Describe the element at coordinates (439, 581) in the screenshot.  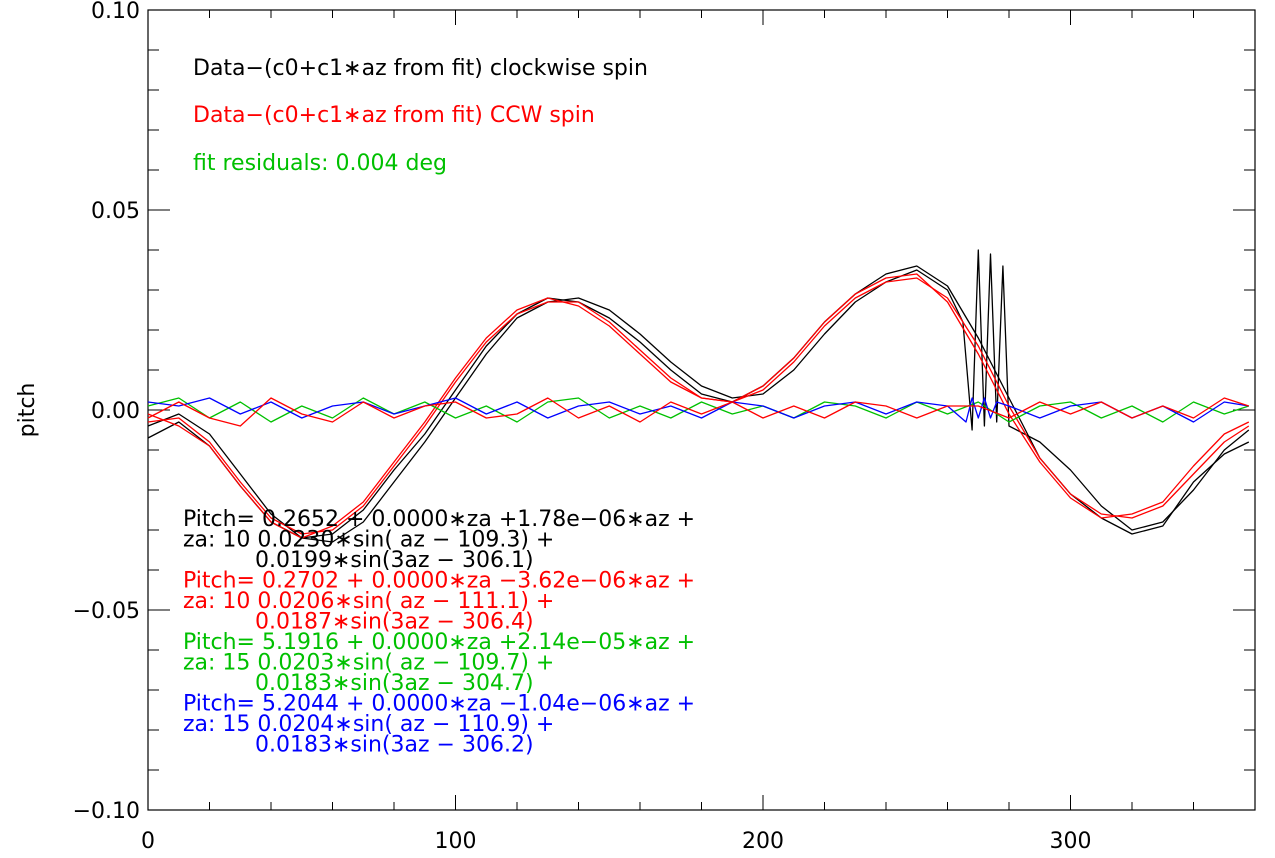
I see `fit-annotation-line: Pitch= 0.2702 + 0.0000∗za −3.62e−06∗az +` at that location.